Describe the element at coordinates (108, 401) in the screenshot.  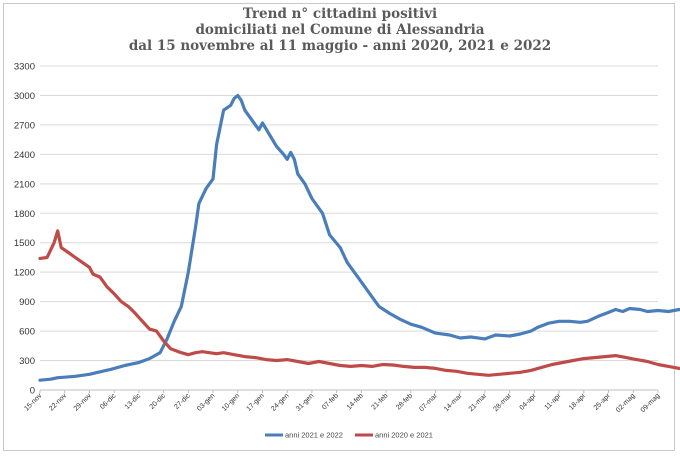
I see `x-tick-label: 06-dic` at that location.